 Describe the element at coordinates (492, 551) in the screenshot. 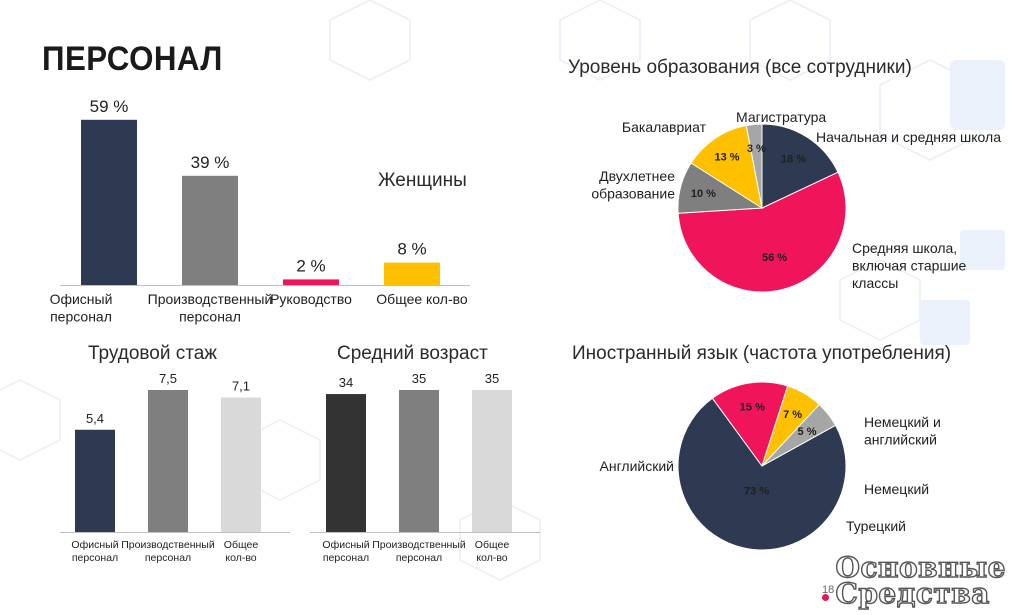

I see `age-category-label: Общее кол-во` at that location.